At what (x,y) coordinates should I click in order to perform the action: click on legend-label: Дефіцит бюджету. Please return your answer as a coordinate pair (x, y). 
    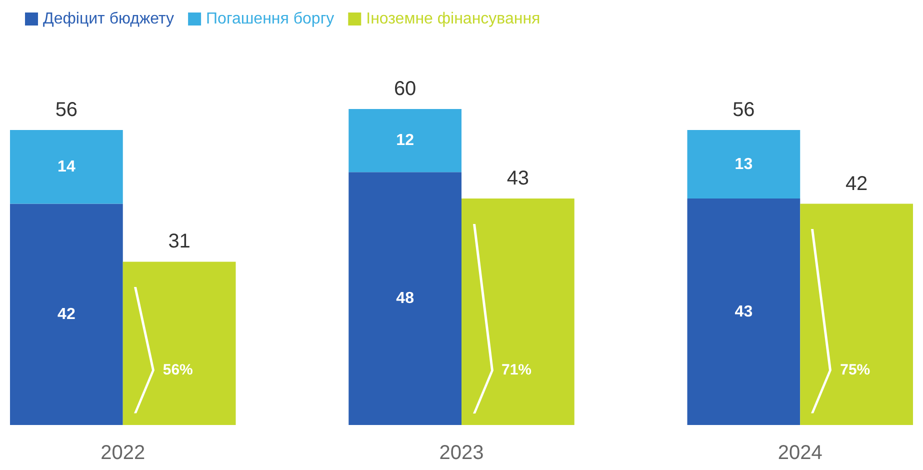
    Looking at the image, I should click on (108, 19).